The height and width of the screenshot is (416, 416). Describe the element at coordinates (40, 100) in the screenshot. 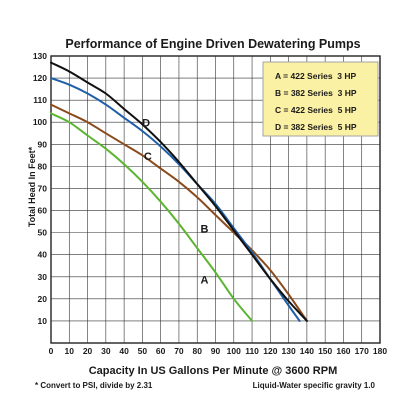

I see `y-tick-label: 110` at that location.